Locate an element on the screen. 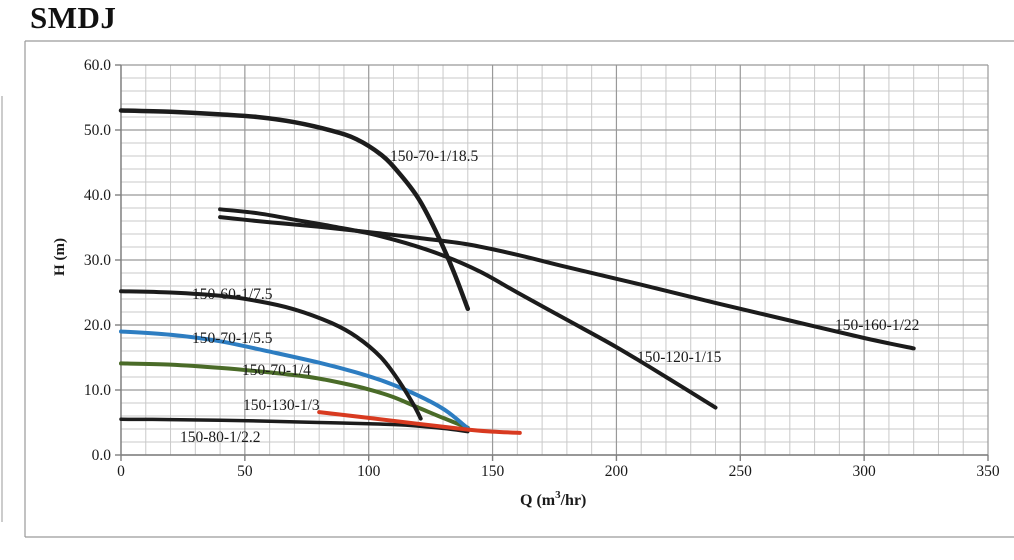 The image size is (1014, 560). curve-label-150-120-1/15: 150-120-1/15 is located at coordinates (679, 357).